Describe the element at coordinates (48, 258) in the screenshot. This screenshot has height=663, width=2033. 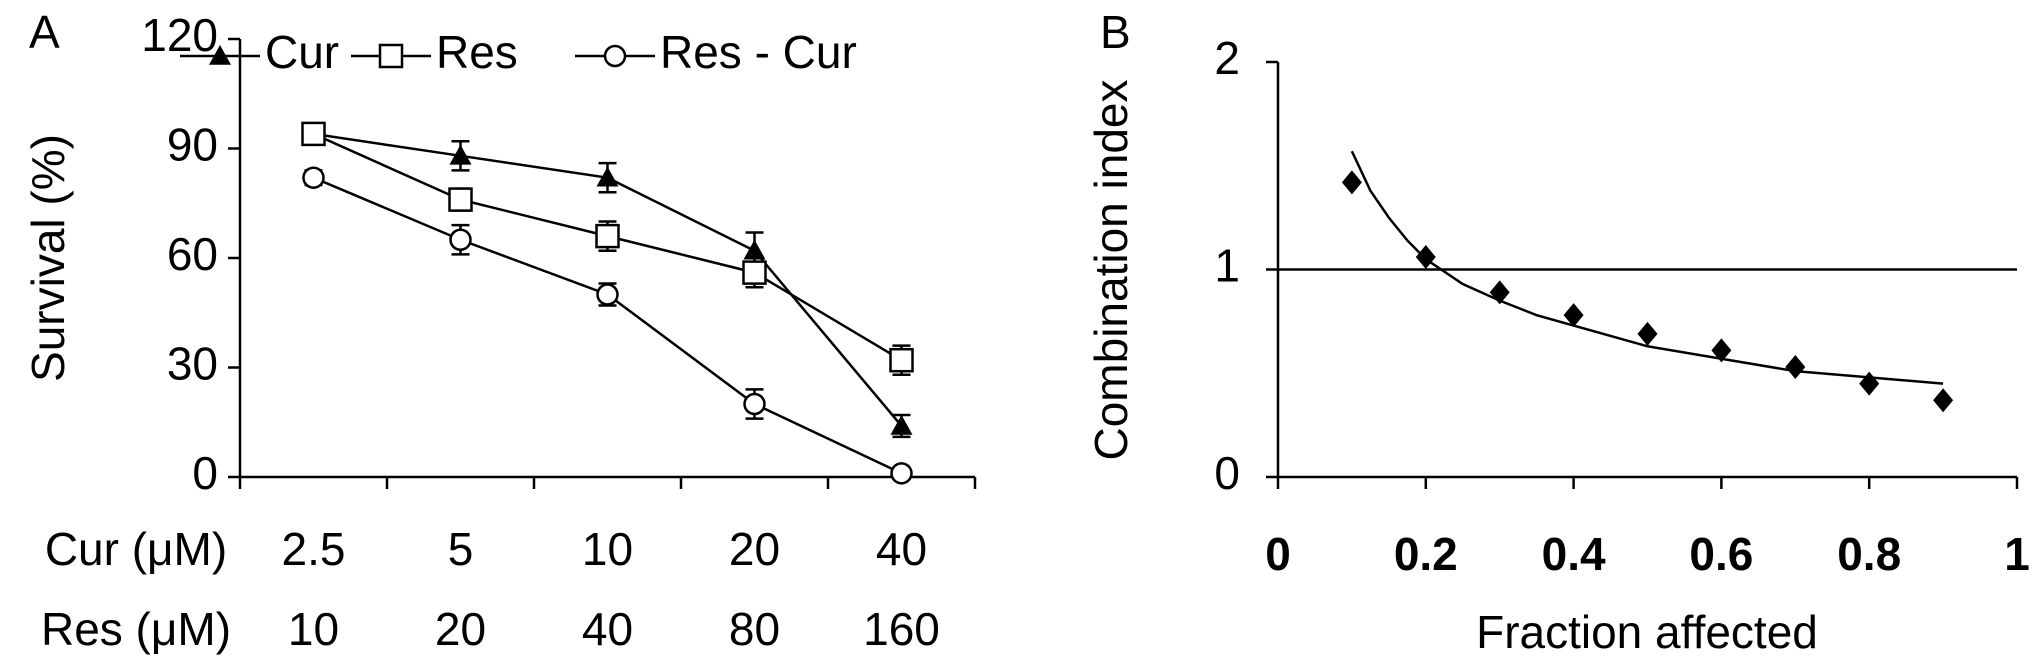
I see `y-axis-label: Survival (%)` at that location.